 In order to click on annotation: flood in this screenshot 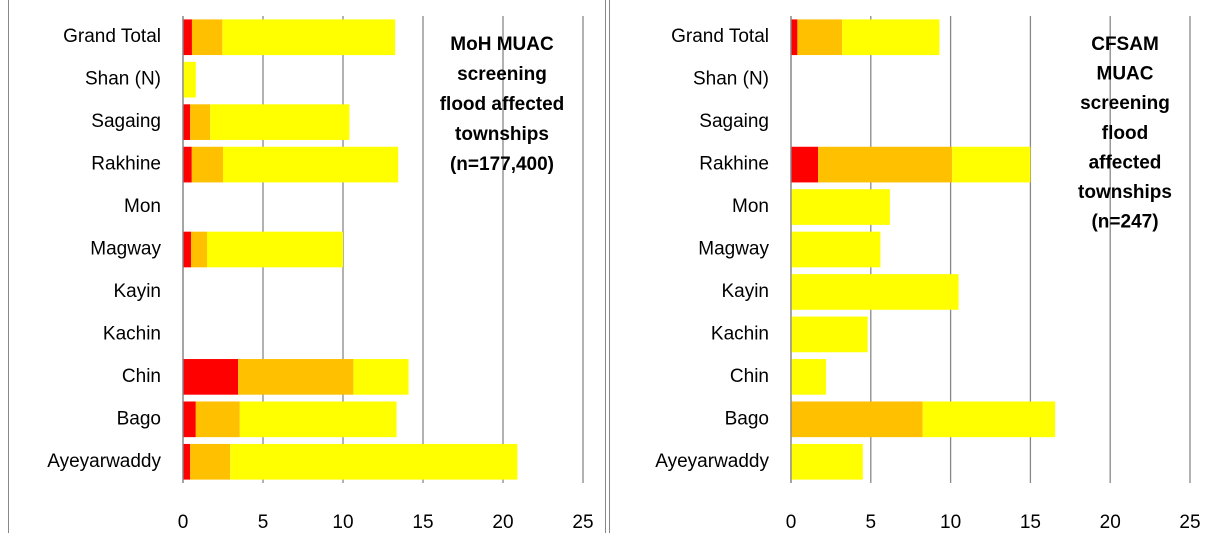, I will do `click(1125, 133)`.